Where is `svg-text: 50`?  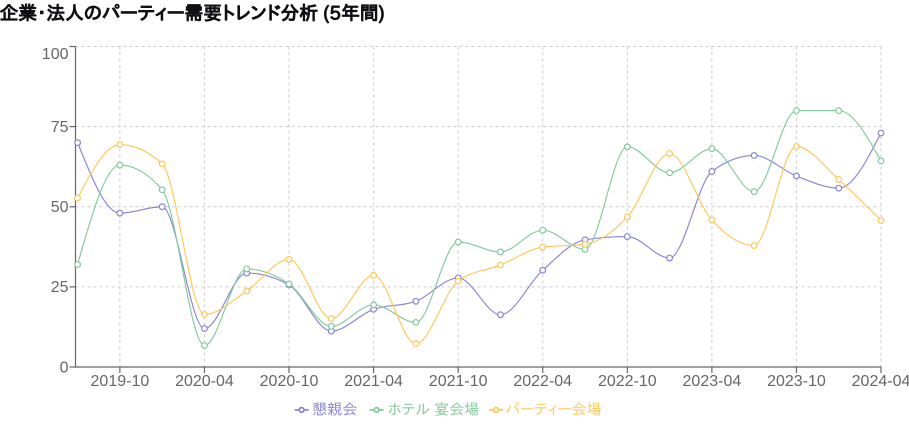 svg-text: 50 is located at coordinates (60, 207).